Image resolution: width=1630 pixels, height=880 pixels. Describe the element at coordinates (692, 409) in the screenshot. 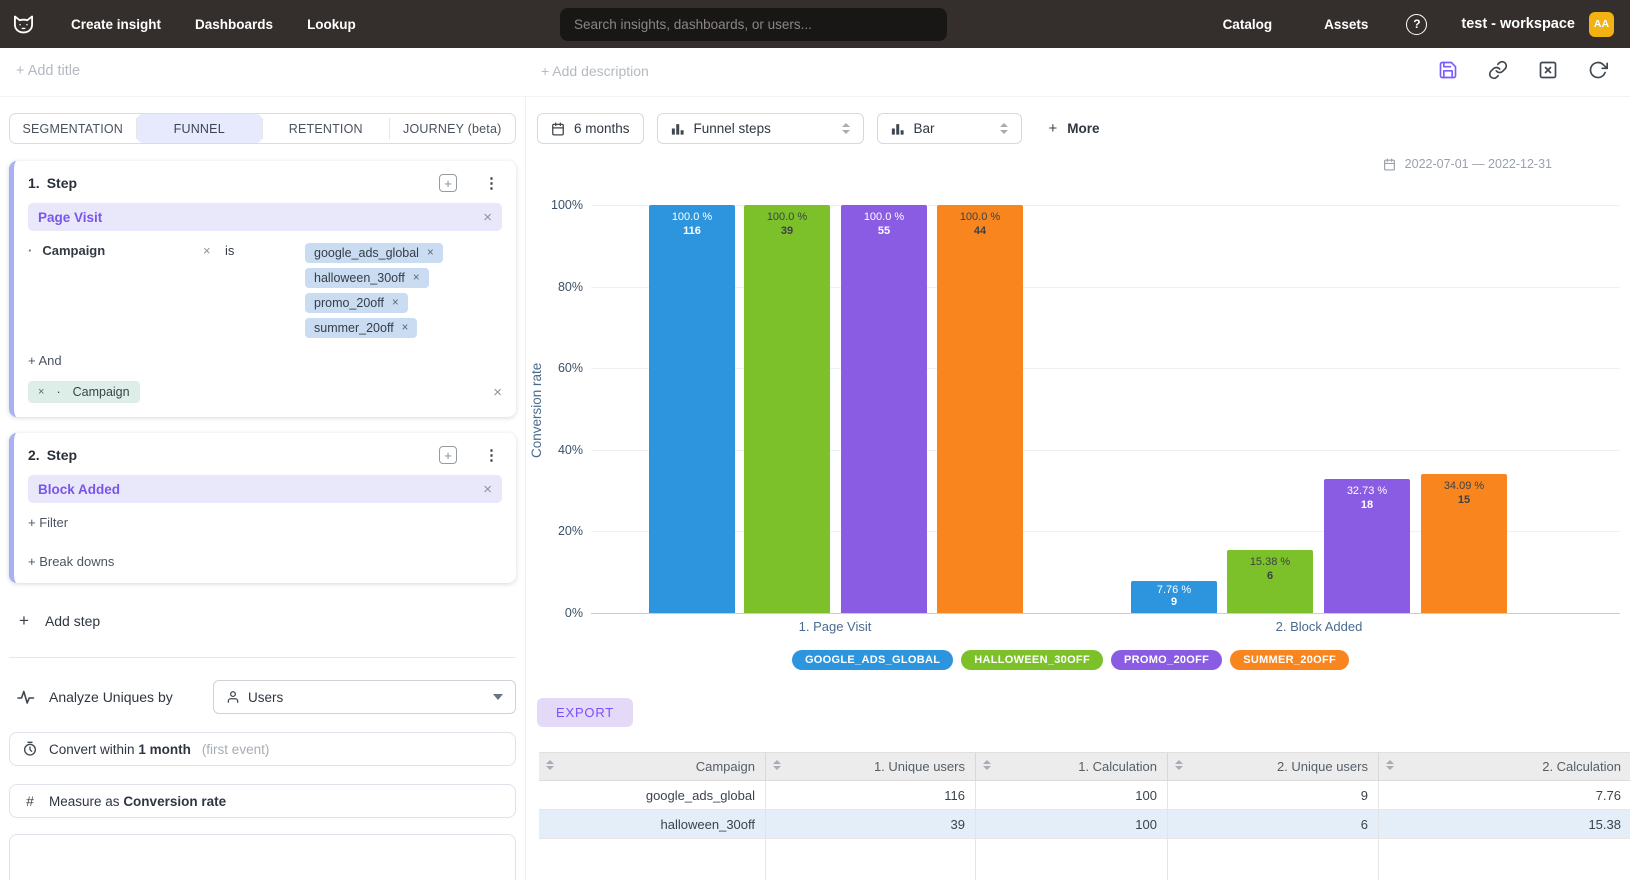

I see `bar-google-step1: 100.0 % 116` at that location.